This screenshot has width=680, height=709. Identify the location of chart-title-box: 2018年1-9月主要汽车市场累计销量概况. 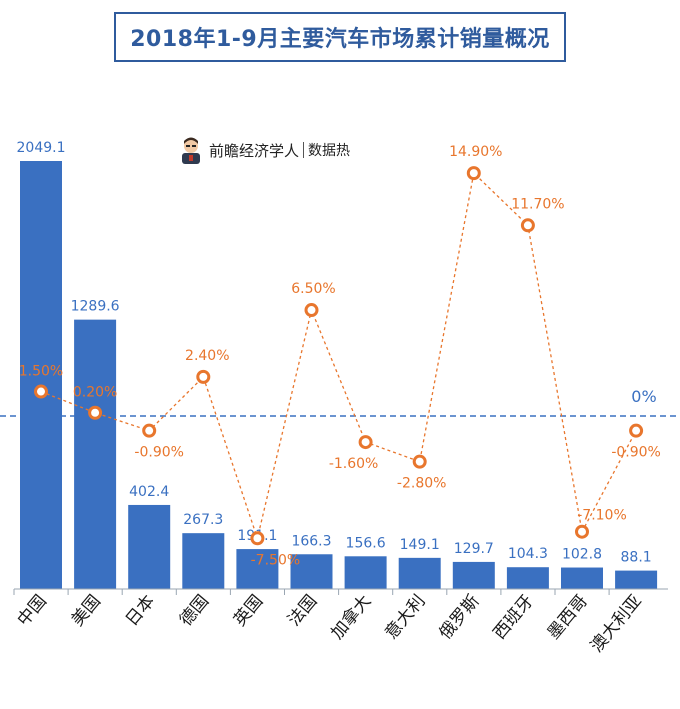
(340, 37).